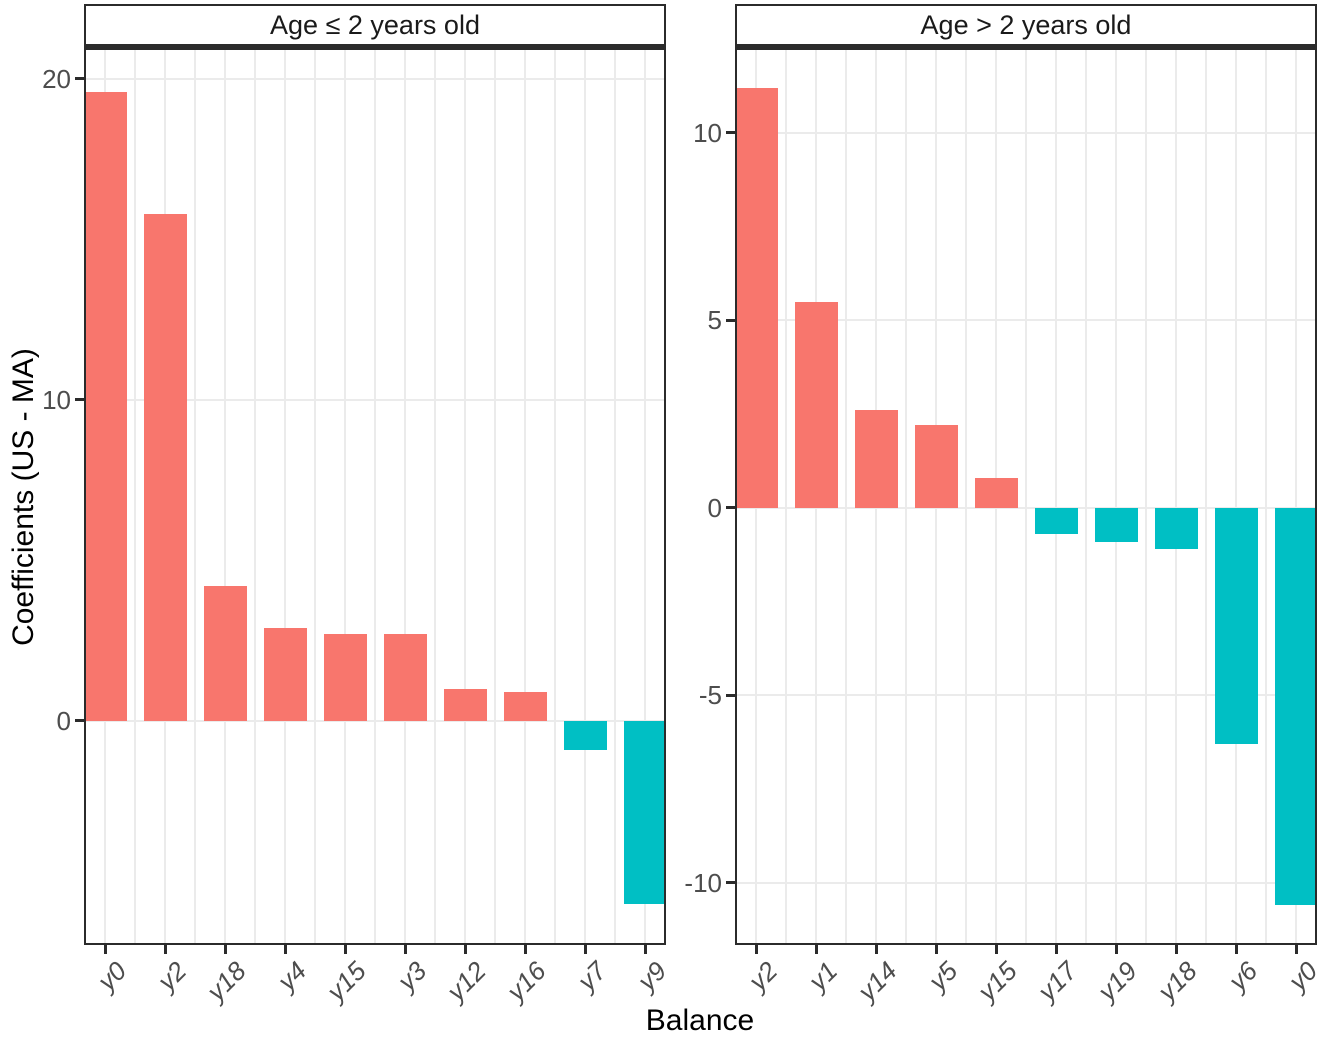 The width and height of the screenshot is (1318, 1040). I want to click on facet-title: Age > 2 years old, so click(1026, 24).